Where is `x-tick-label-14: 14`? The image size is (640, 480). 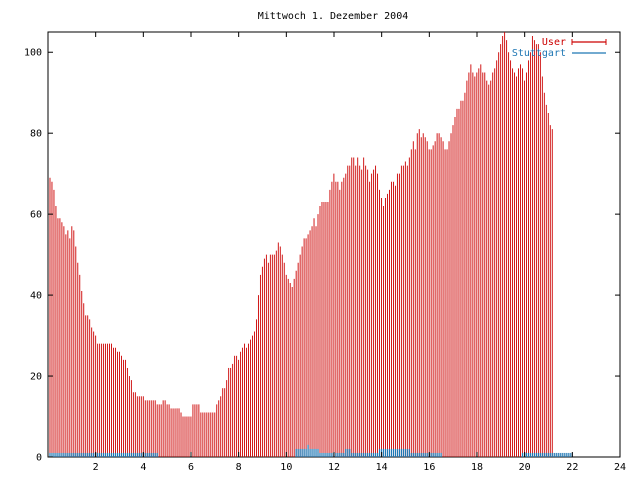 x-tick-label-14: 14 is located at coordinates (382, 467).